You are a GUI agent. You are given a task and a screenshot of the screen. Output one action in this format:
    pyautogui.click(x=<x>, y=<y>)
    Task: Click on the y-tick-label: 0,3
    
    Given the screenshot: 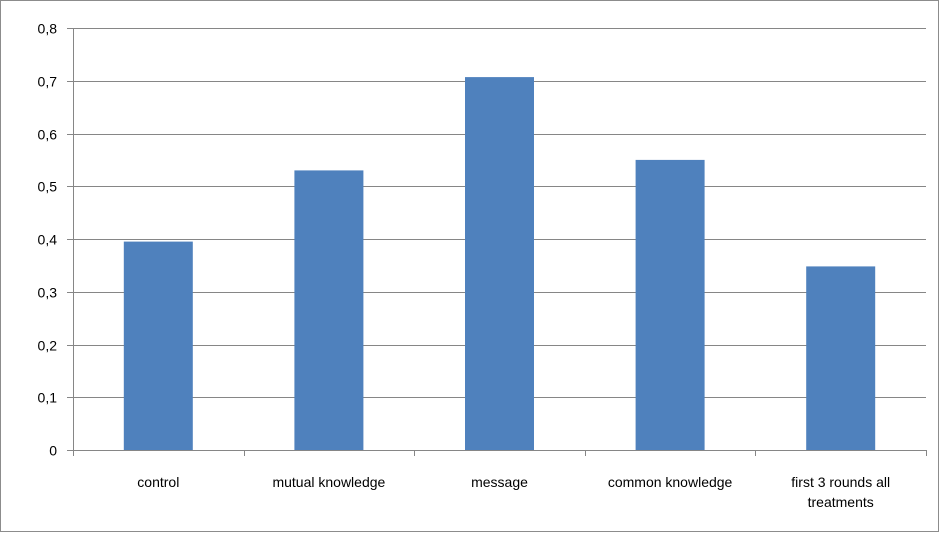 What is the action you would take?
    pyautogui.click(x=48, y=293)
    